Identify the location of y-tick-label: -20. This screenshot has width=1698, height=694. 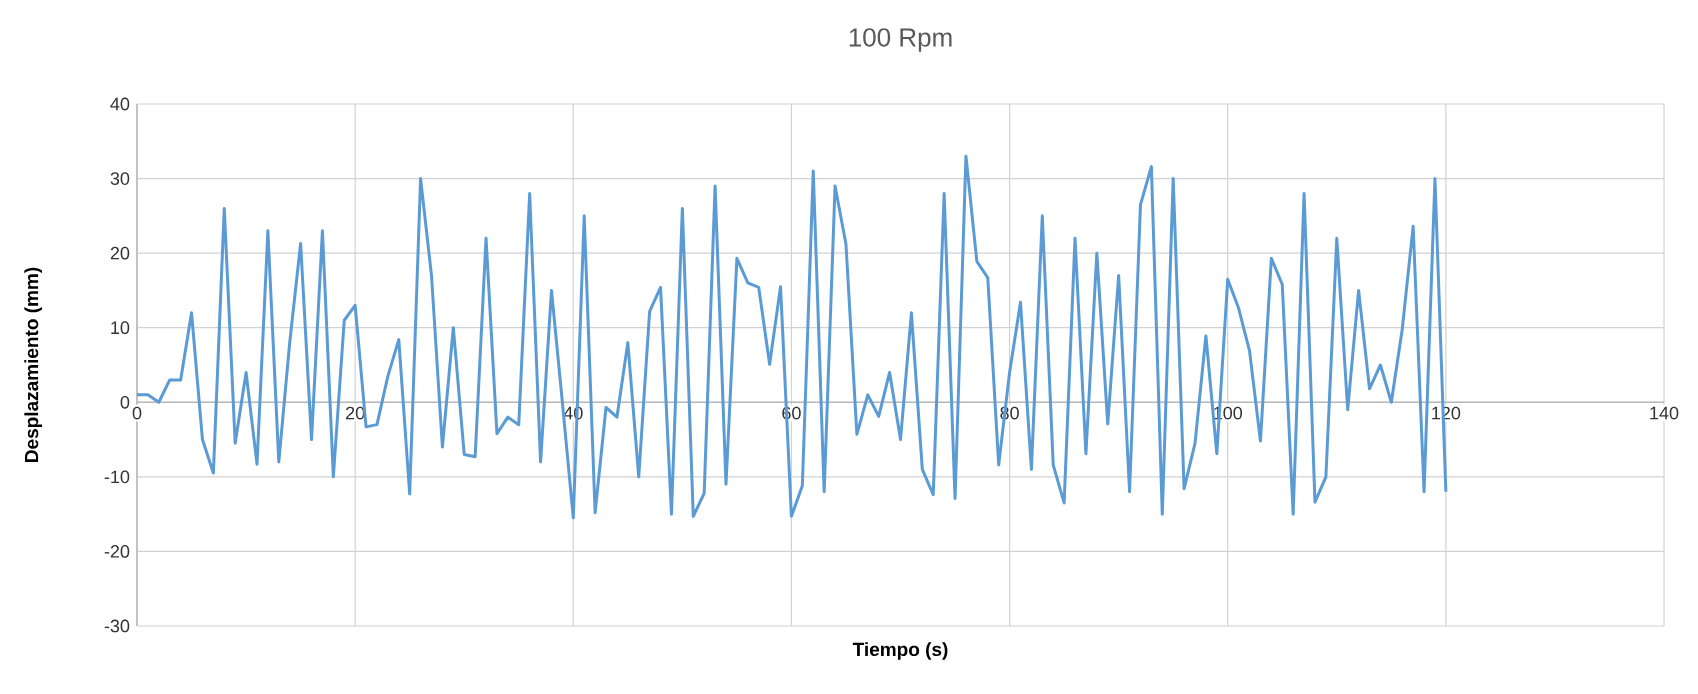
(117, 551).